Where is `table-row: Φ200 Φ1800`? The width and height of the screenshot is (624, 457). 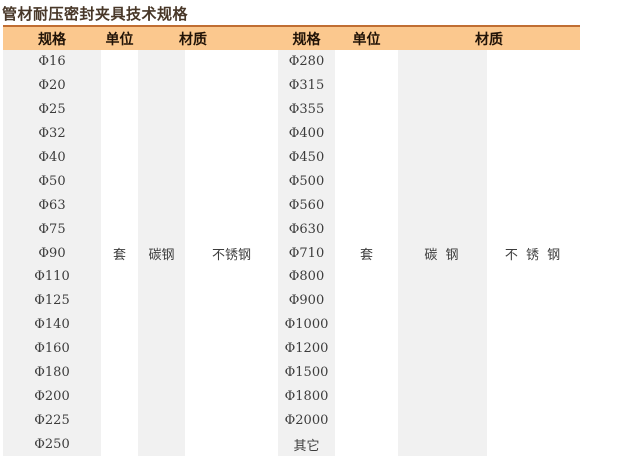
table-row: Φ200 Φ1800 is located at coordinates (291, 396).